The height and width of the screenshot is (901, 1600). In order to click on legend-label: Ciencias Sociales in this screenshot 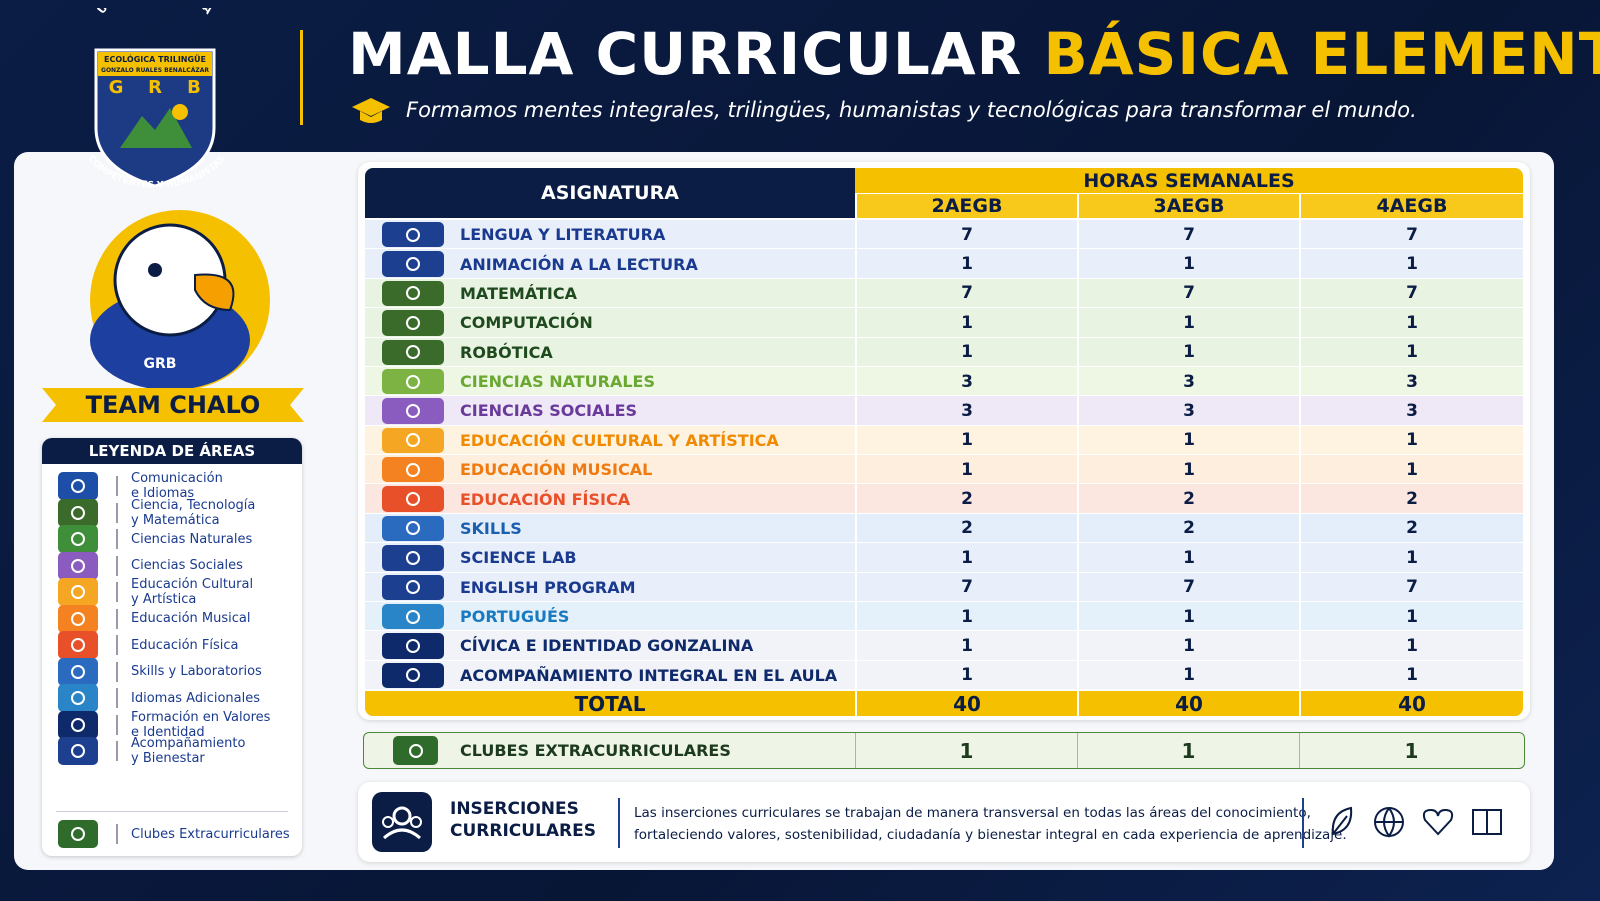, I will do `click(187, 566)`.